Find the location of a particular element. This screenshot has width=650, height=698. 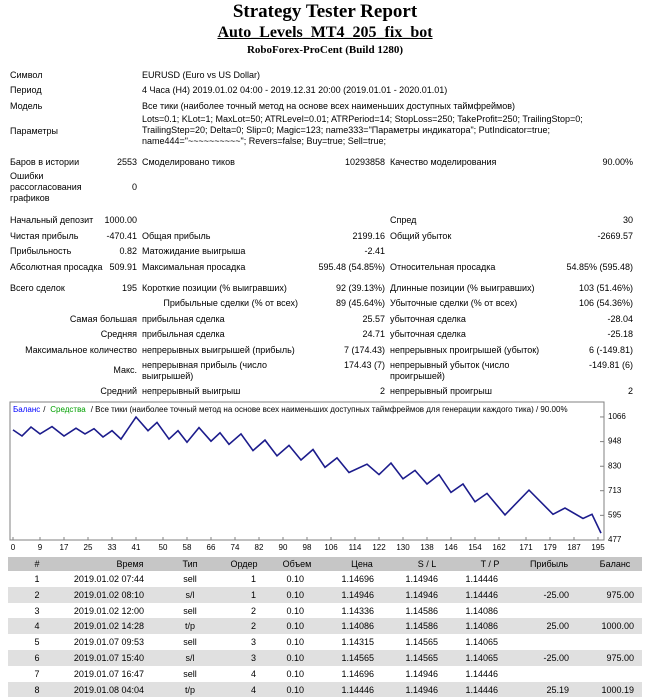

x-tick-label: 17 is located at coordinates (64, 547).